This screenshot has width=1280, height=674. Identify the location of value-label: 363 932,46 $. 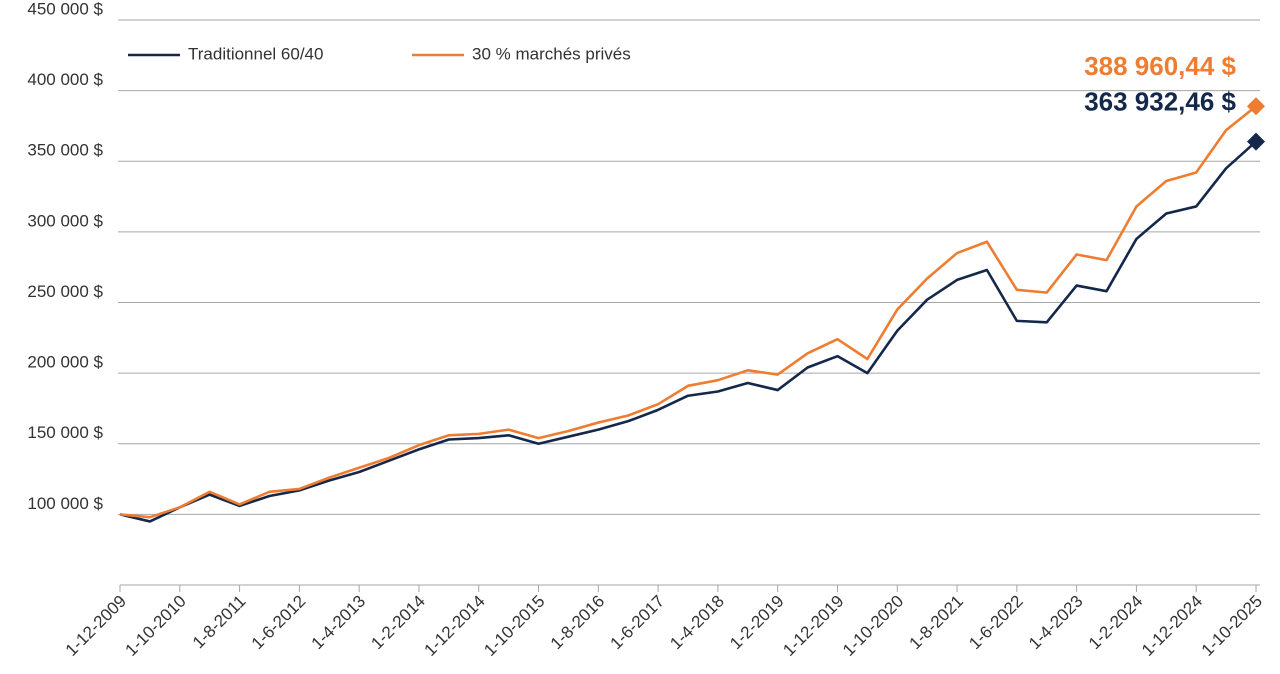
(1160, 101).